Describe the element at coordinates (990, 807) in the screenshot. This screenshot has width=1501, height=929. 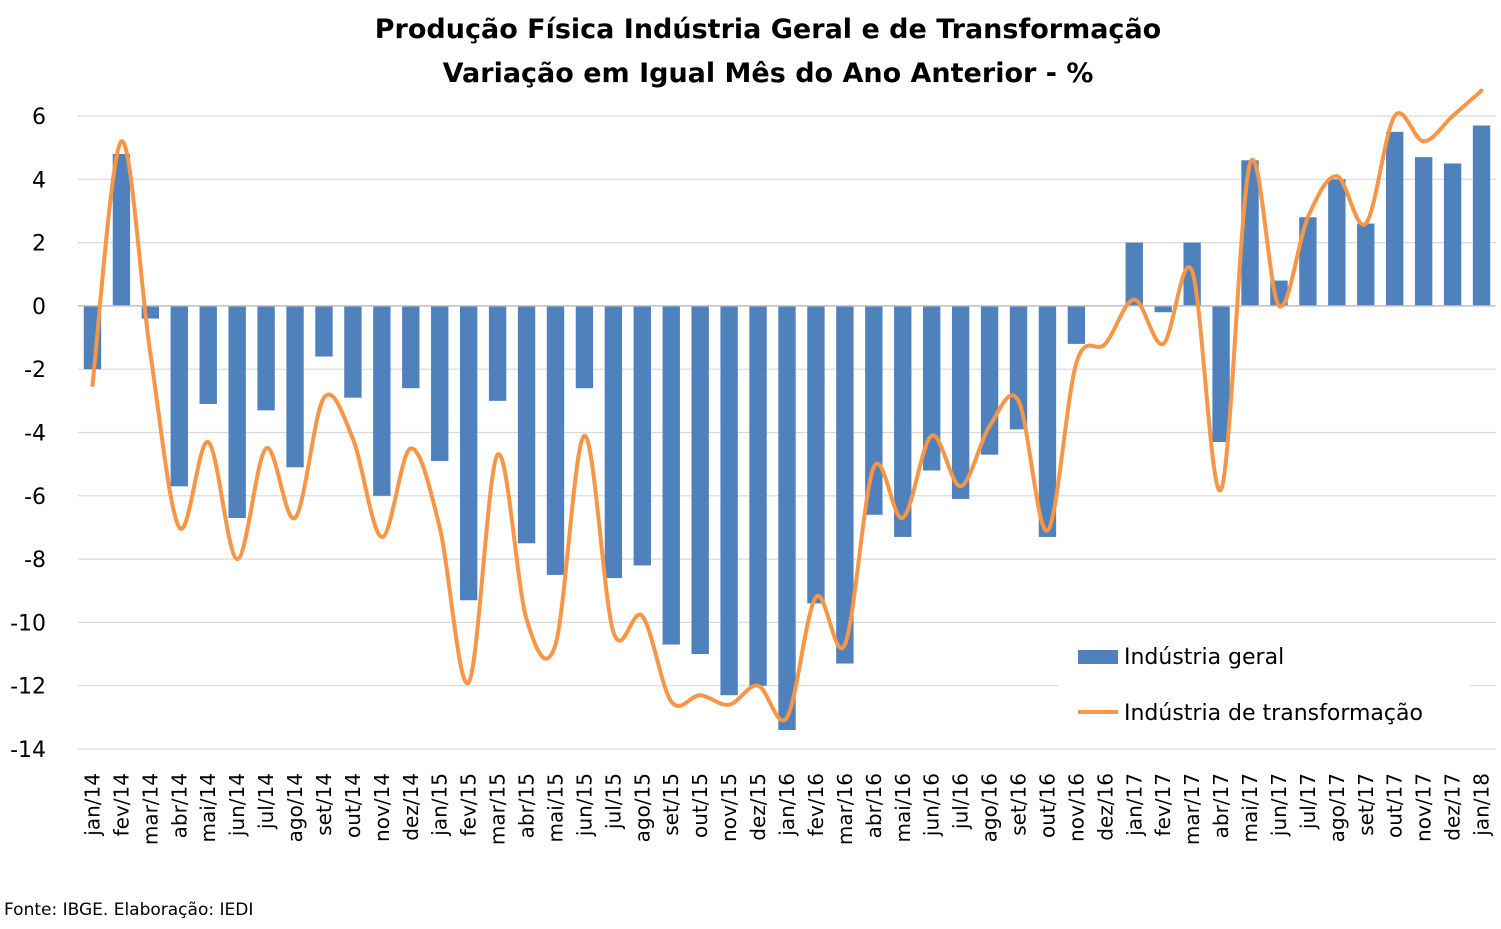
I see `x-tick-label: ago/16` at that location.